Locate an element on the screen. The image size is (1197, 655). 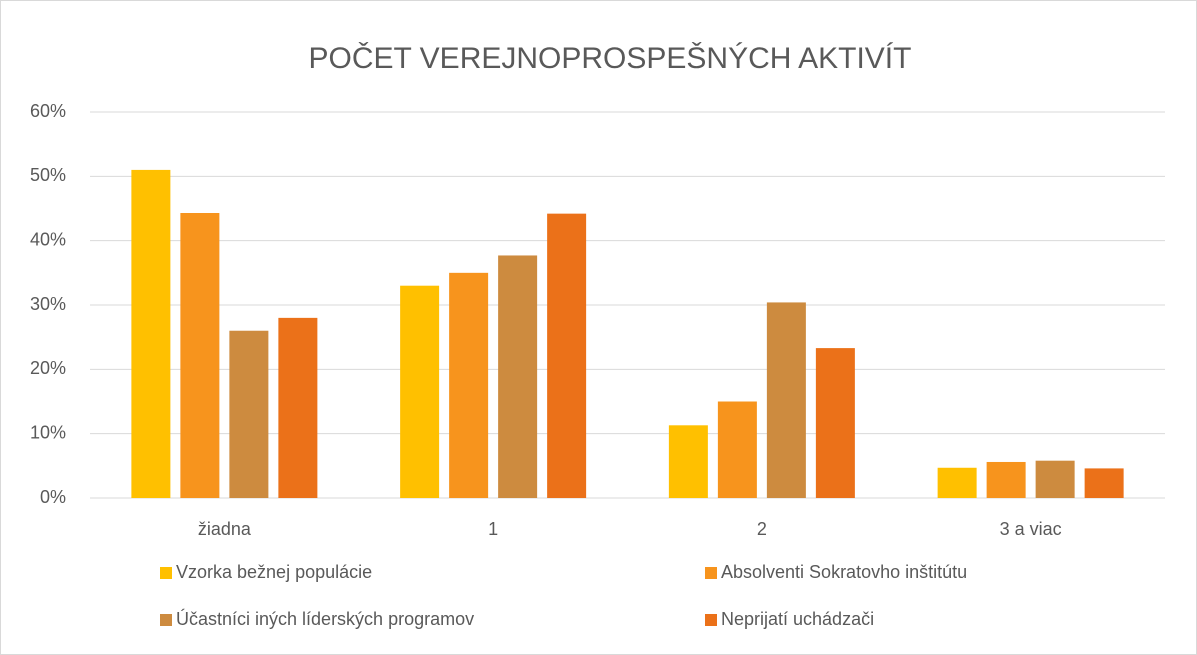
x-tick-label: žiadna is located at coordinates (225, 529).